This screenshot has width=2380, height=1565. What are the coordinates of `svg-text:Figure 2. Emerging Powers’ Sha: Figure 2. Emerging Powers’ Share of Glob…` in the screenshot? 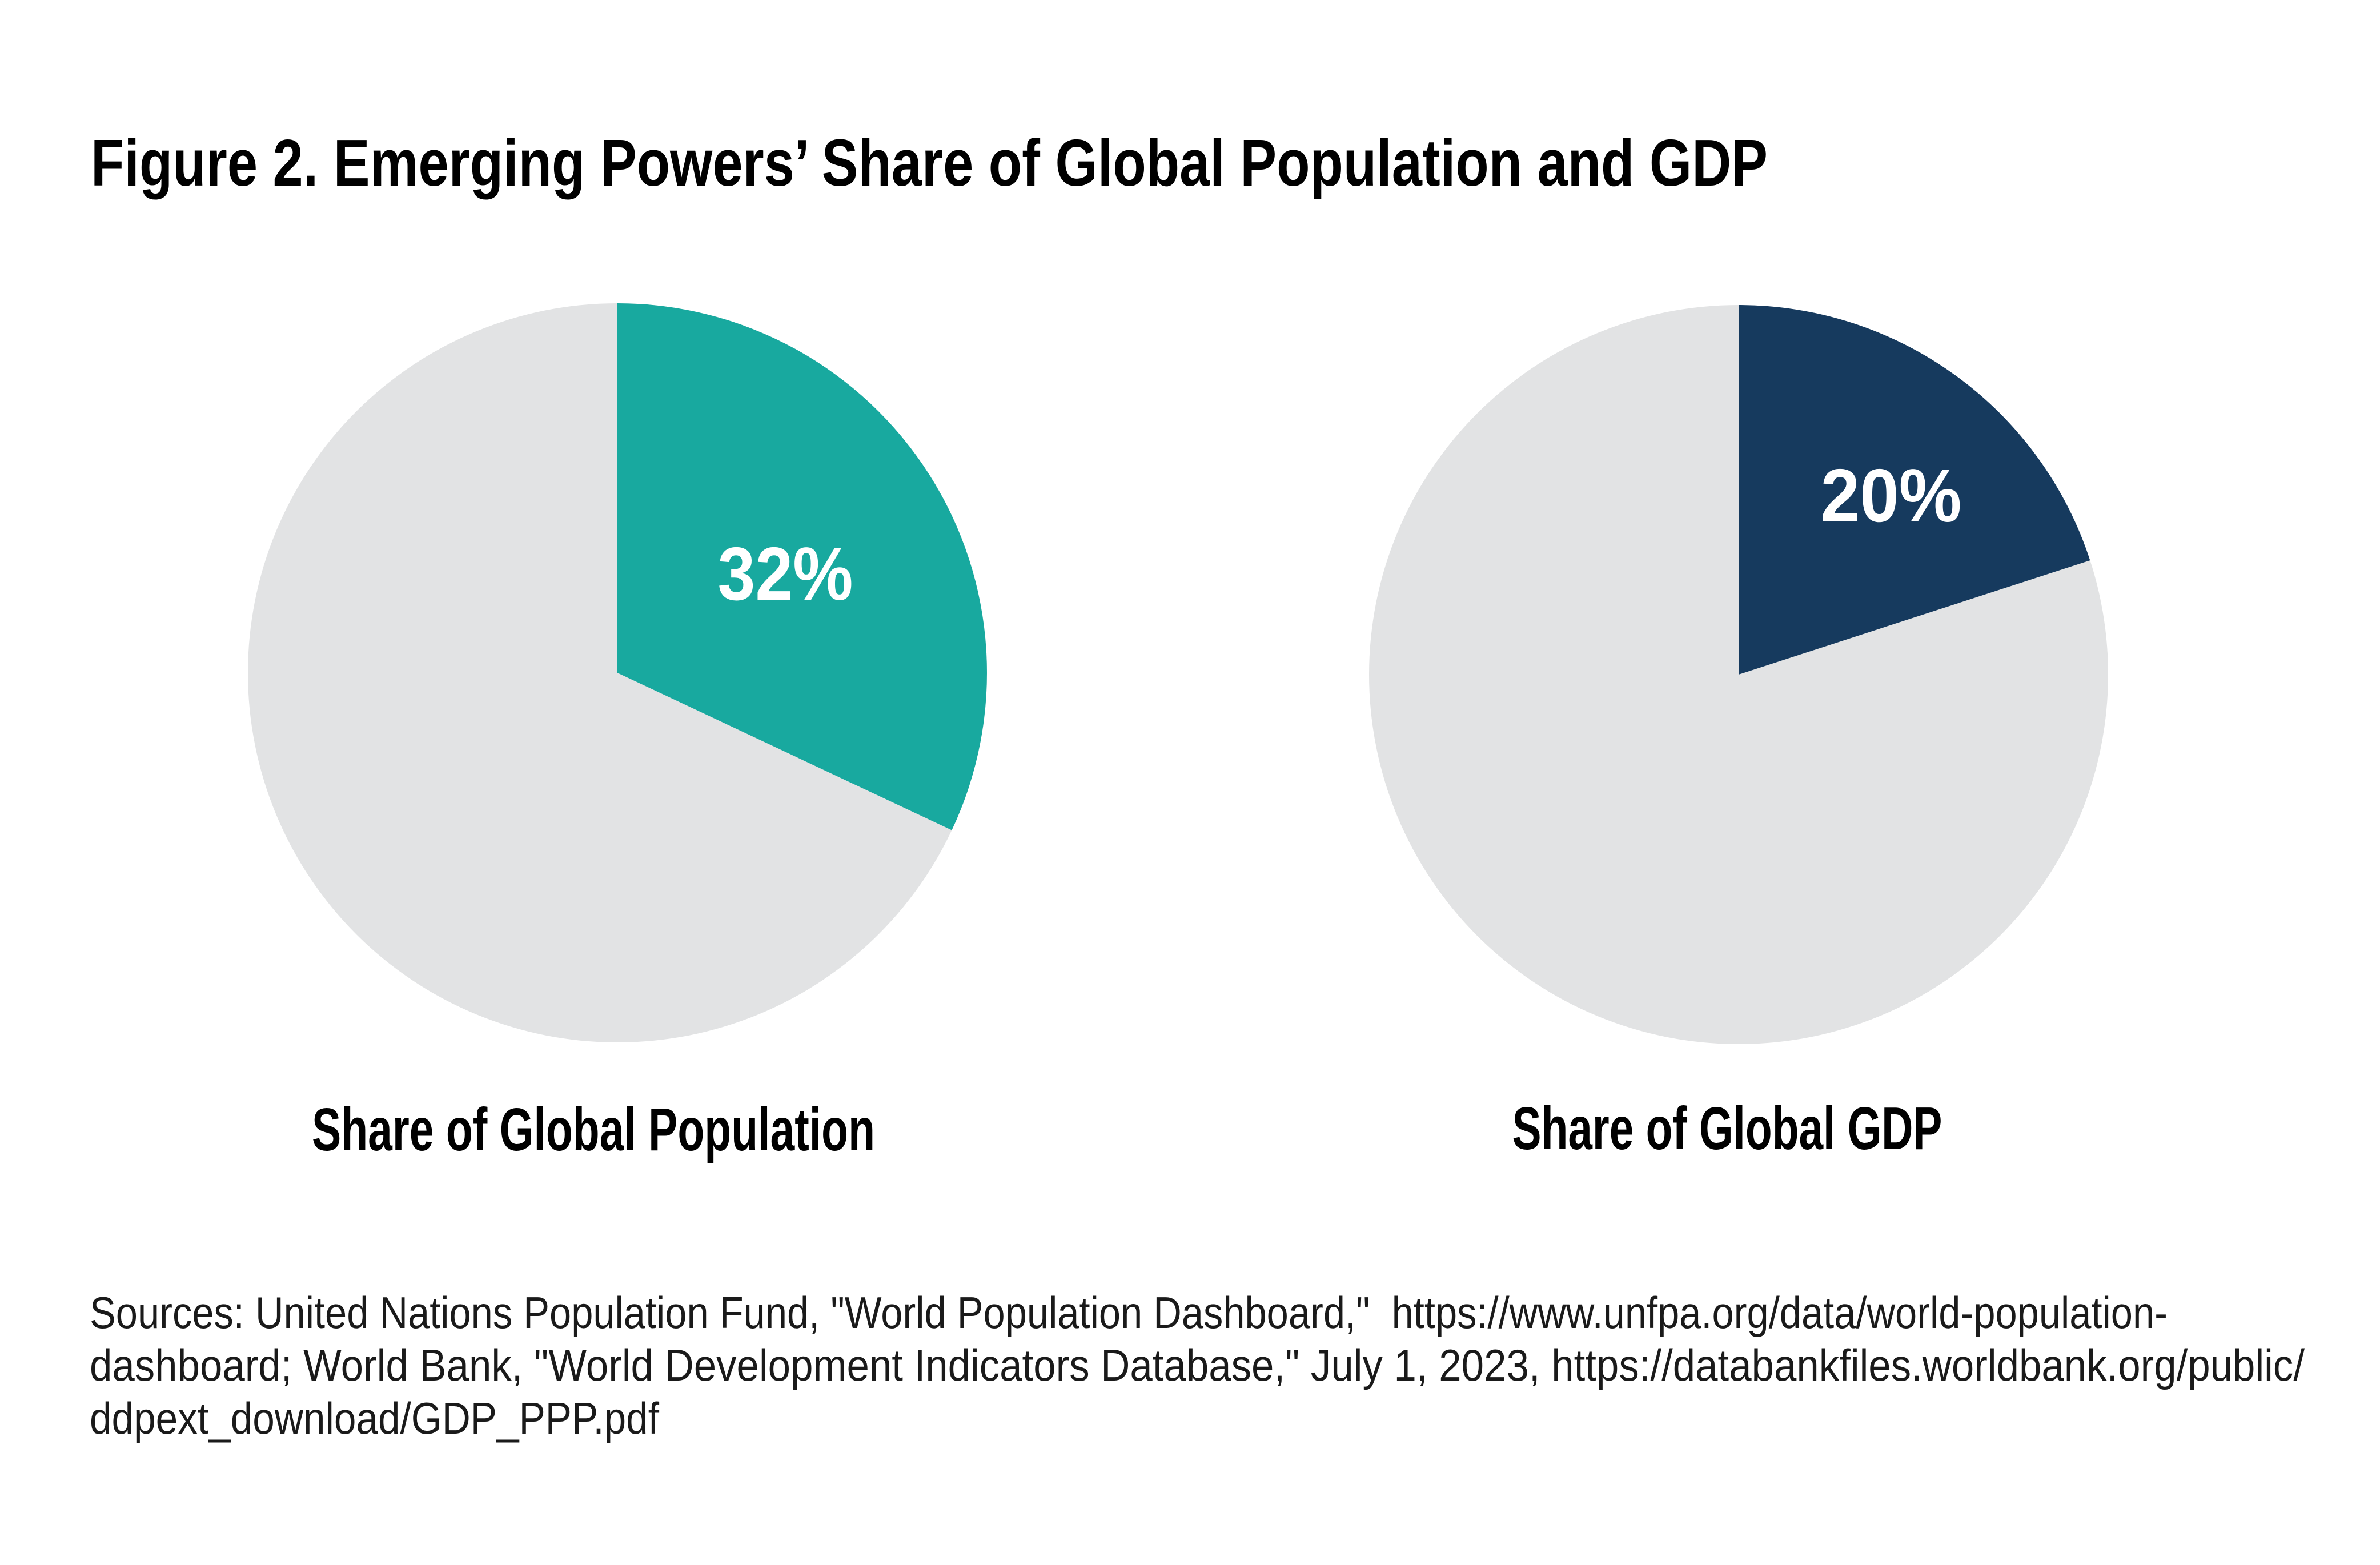 It's located at (929, 163).